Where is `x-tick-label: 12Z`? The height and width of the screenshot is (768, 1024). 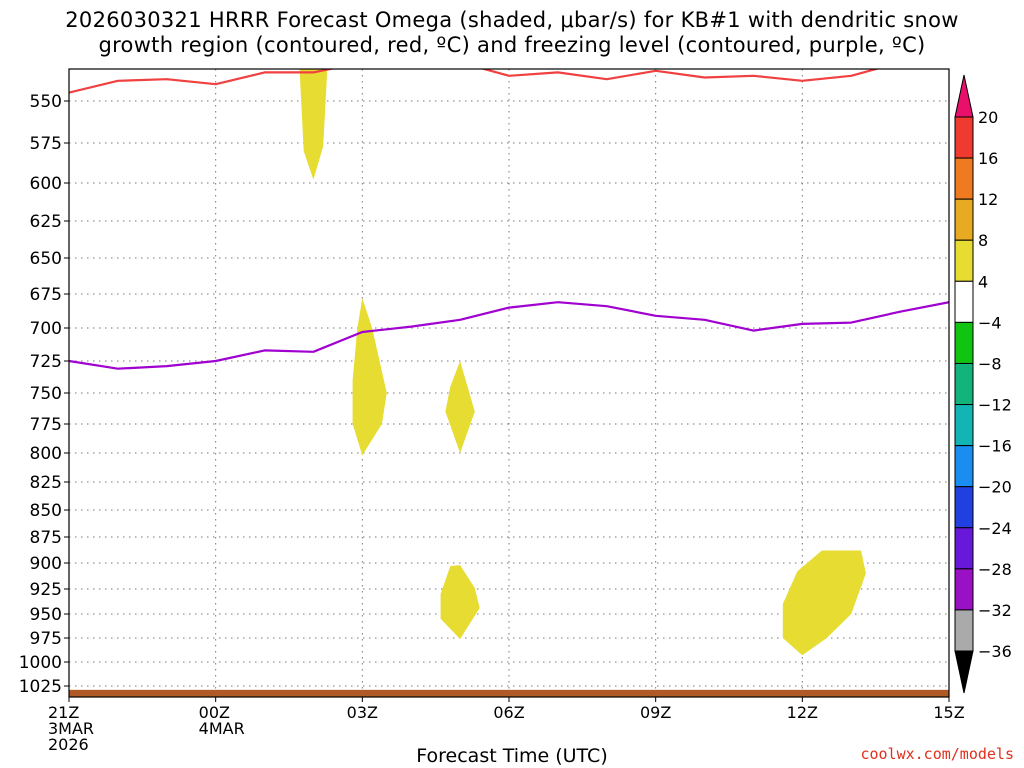
x-tick-label: 12Z is located at coordinates (802, 712).